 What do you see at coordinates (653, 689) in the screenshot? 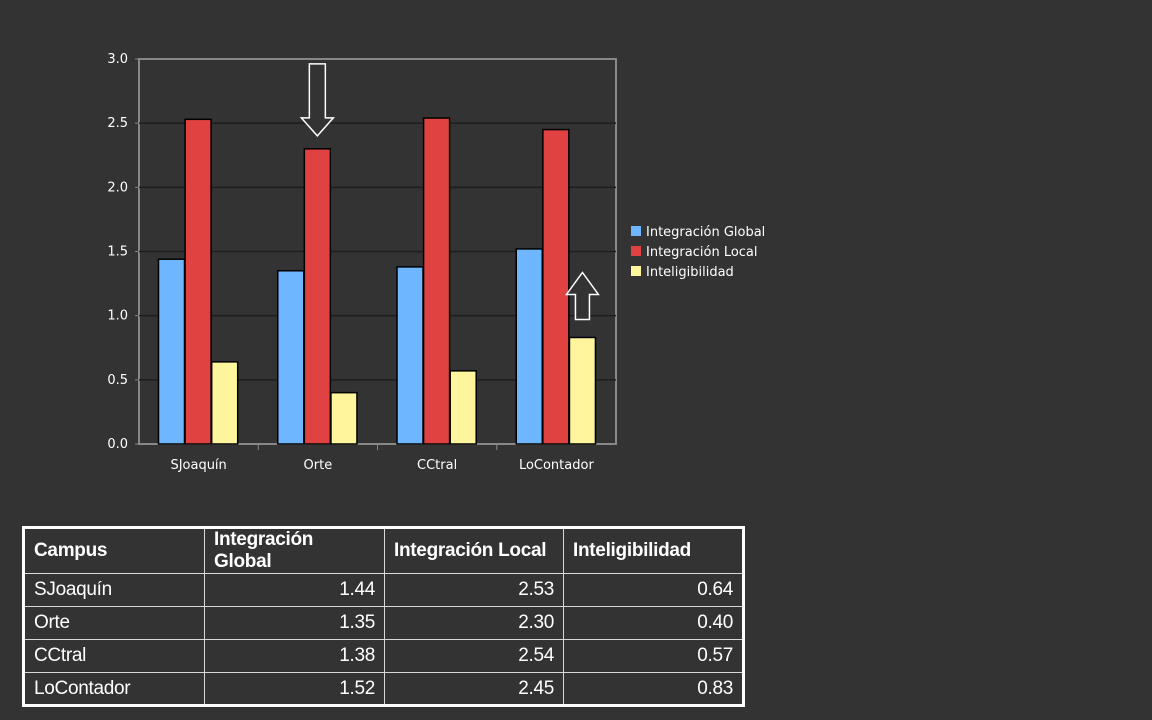
I see `cell-value: 0.83` at bounding box center [653, 689].